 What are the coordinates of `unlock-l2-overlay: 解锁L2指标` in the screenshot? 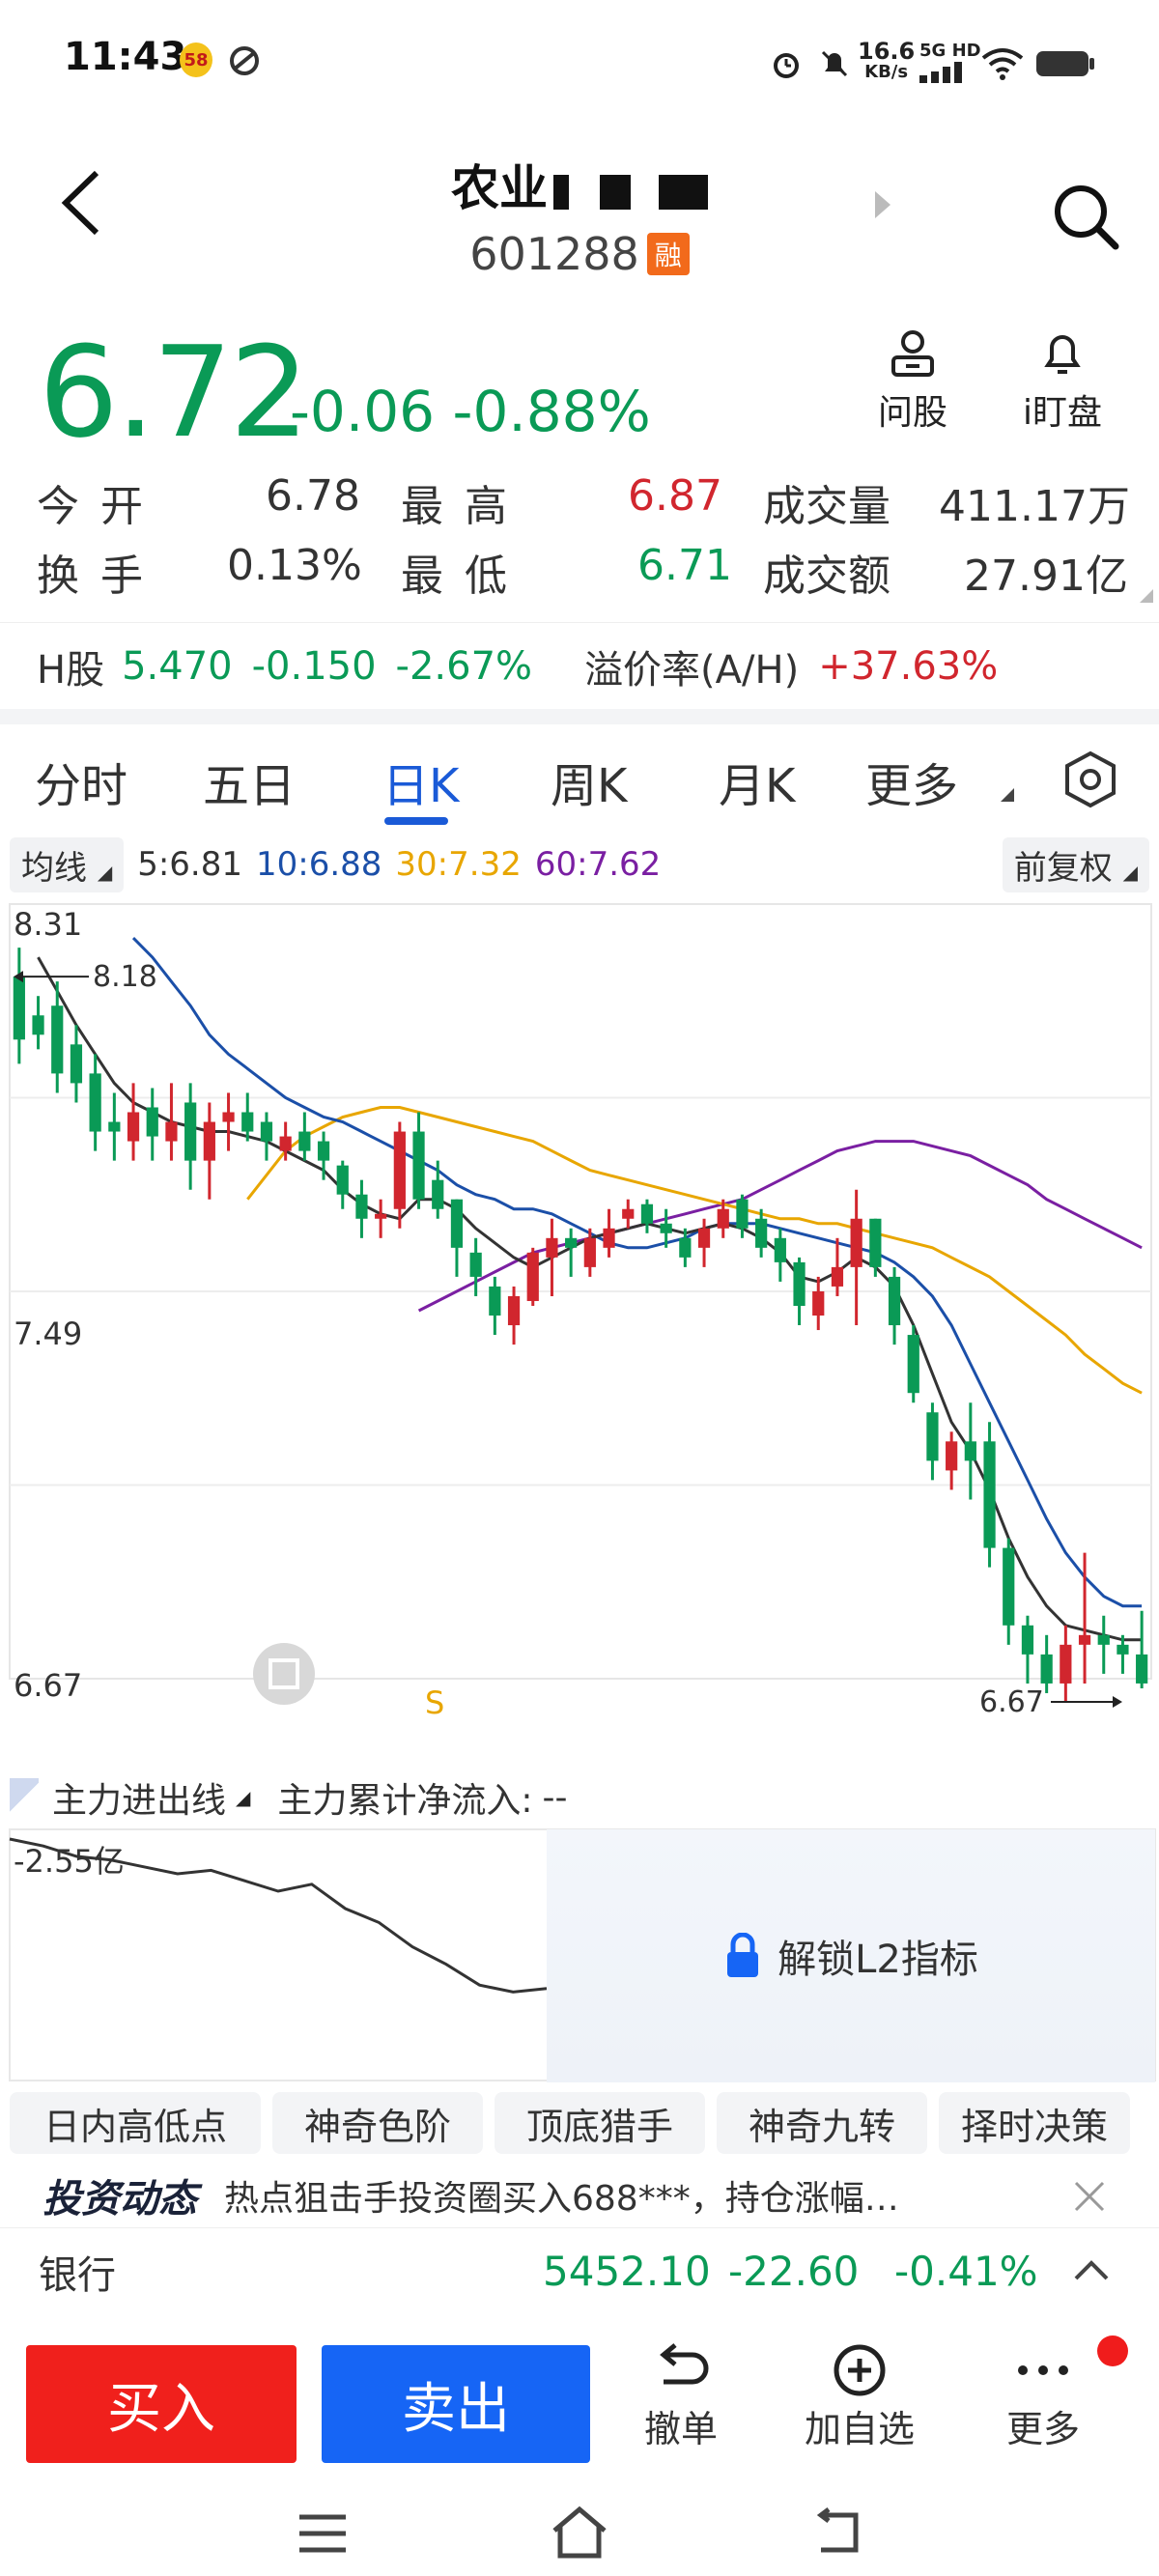 It's located at (851, 1955).